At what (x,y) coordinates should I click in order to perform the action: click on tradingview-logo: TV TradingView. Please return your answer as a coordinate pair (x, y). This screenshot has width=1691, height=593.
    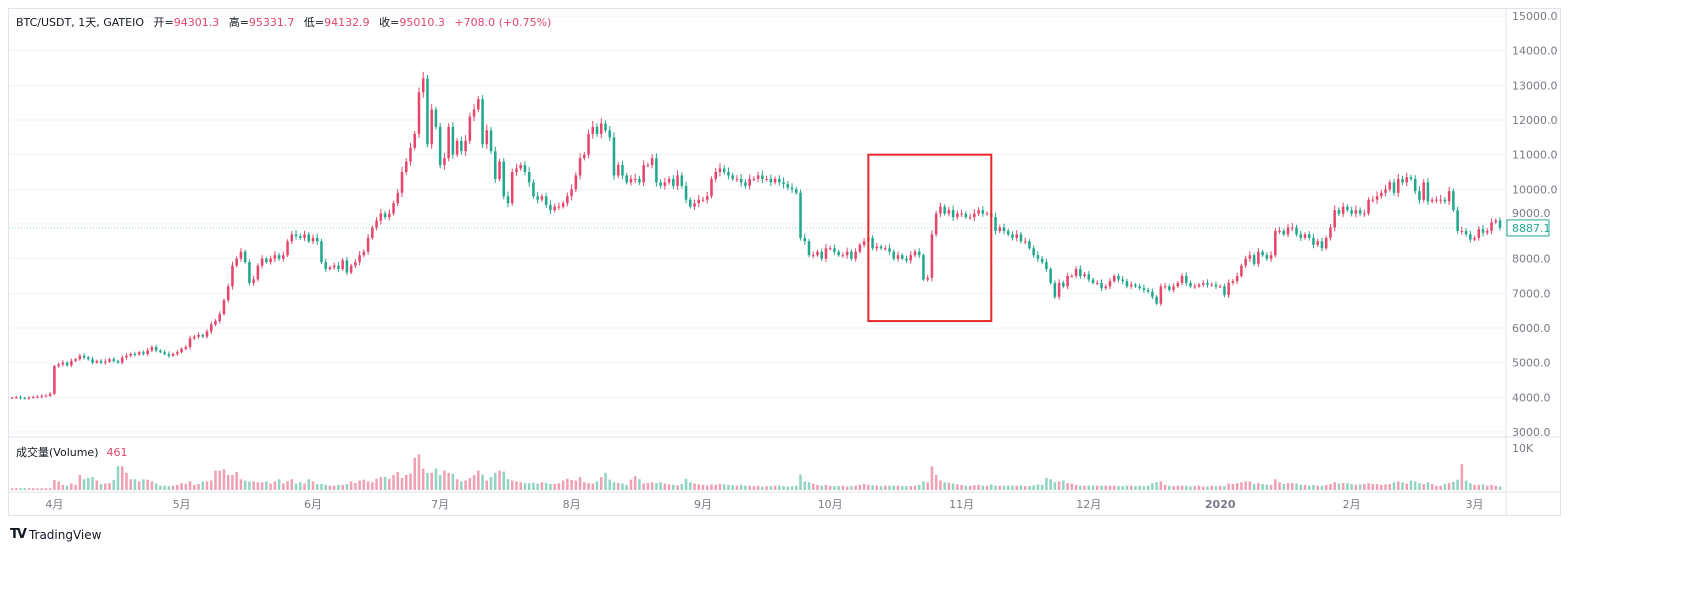
    Looking at the image, I should click on (55, 534).